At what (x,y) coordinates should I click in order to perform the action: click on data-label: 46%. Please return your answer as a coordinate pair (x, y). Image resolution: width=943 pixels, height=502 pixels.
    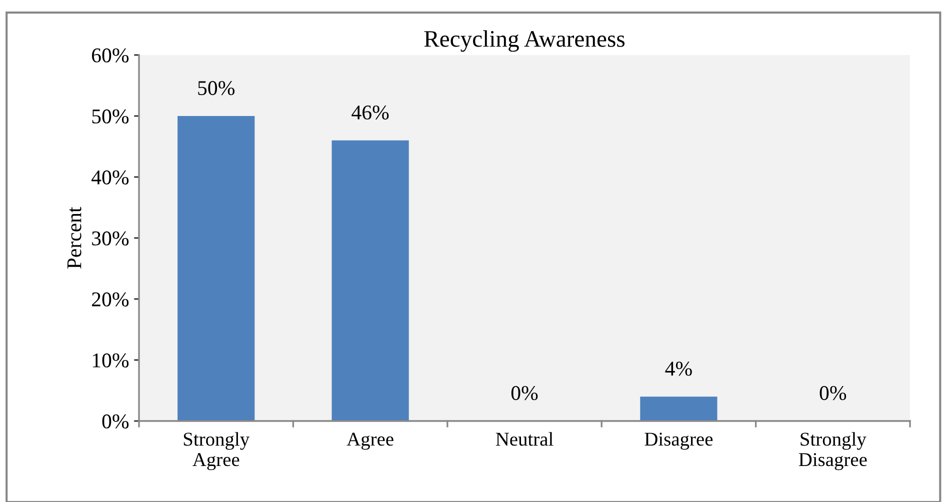
    Looking at the image, I should click on (370, 112).